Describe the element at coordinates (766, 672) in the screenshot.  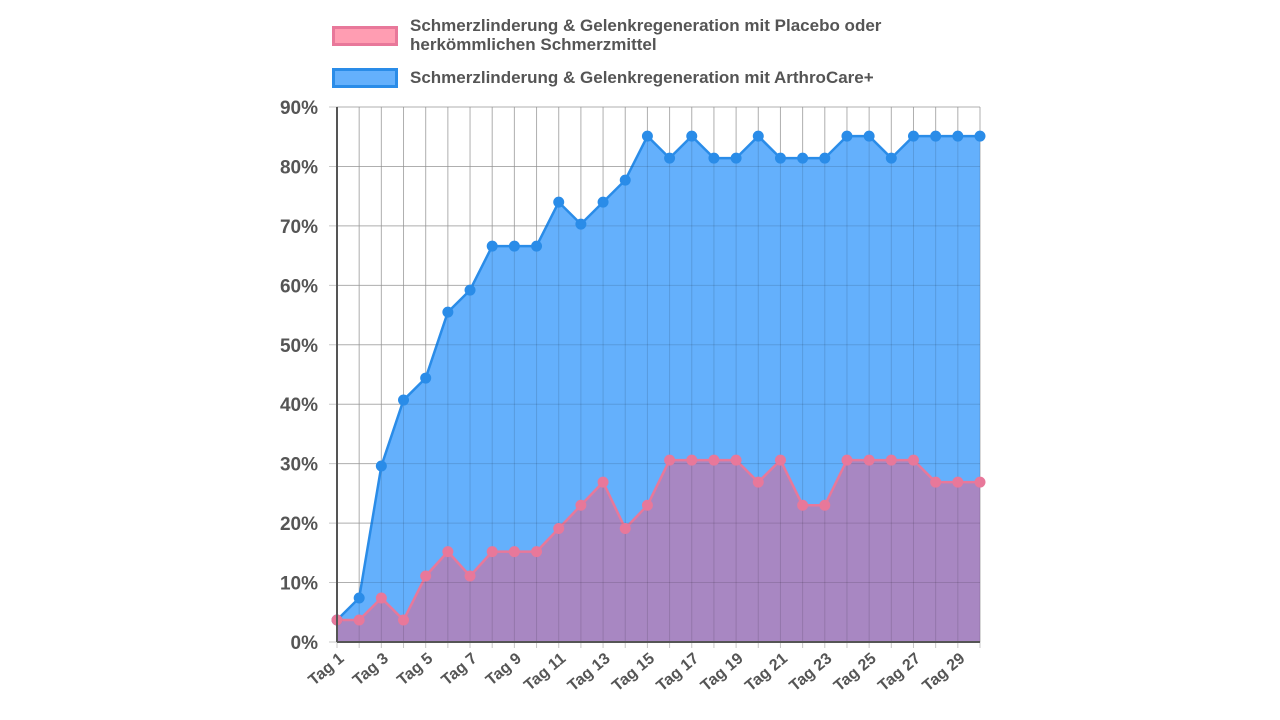
I see `x-tick-label: Tag 21` at that location.